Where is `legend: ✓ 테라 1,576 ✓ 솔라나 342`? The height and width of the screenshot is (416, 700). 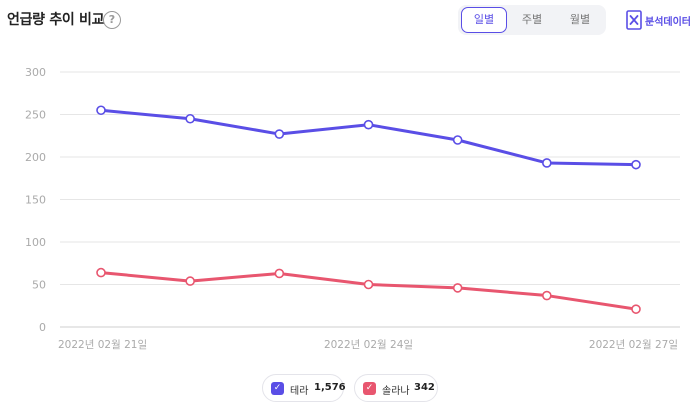
legend: ✓ 테라 1,576 ✓ 솔라나 342 is located at coordinates (350, 389).